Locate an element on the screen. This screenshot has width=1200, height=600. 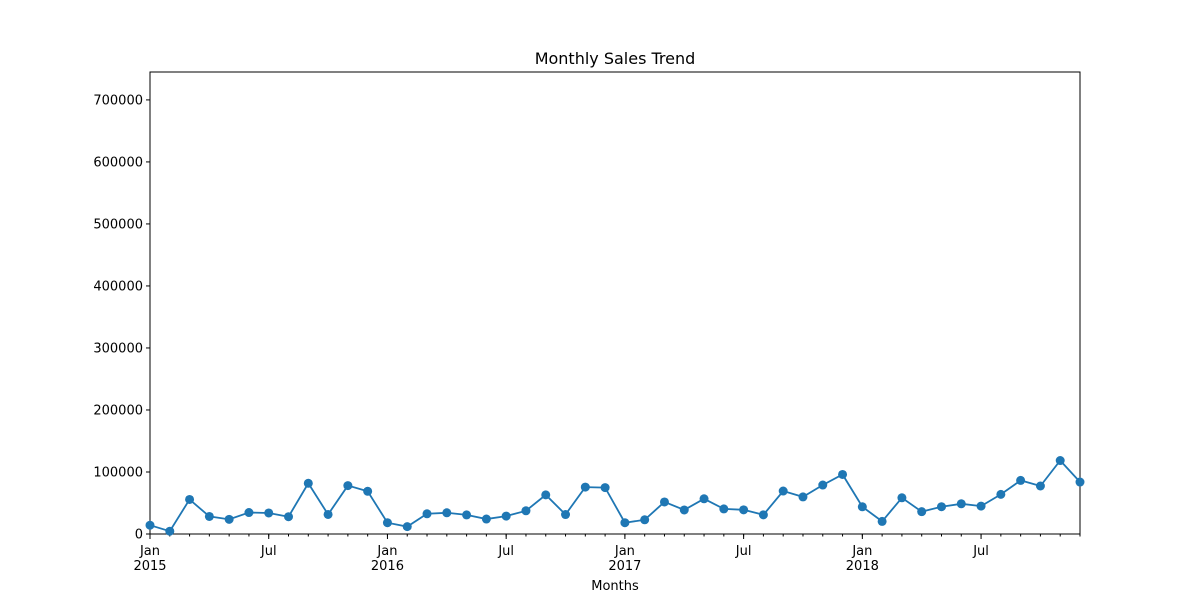
y-tick-label: 0 is located at coordinates (139, 535).